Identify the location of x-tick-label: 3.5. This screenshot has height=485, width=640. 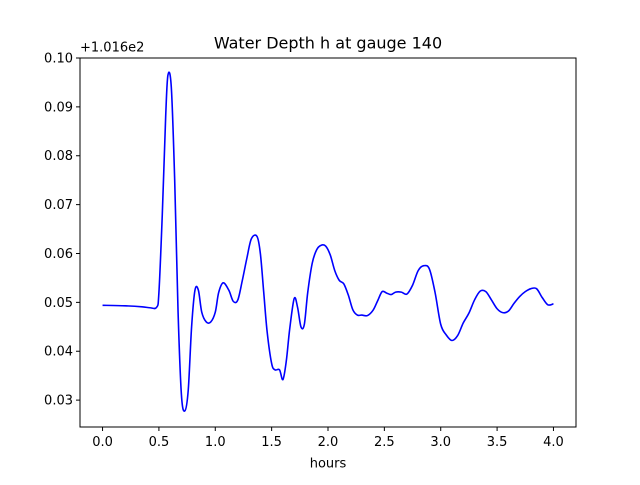
(497, 442).